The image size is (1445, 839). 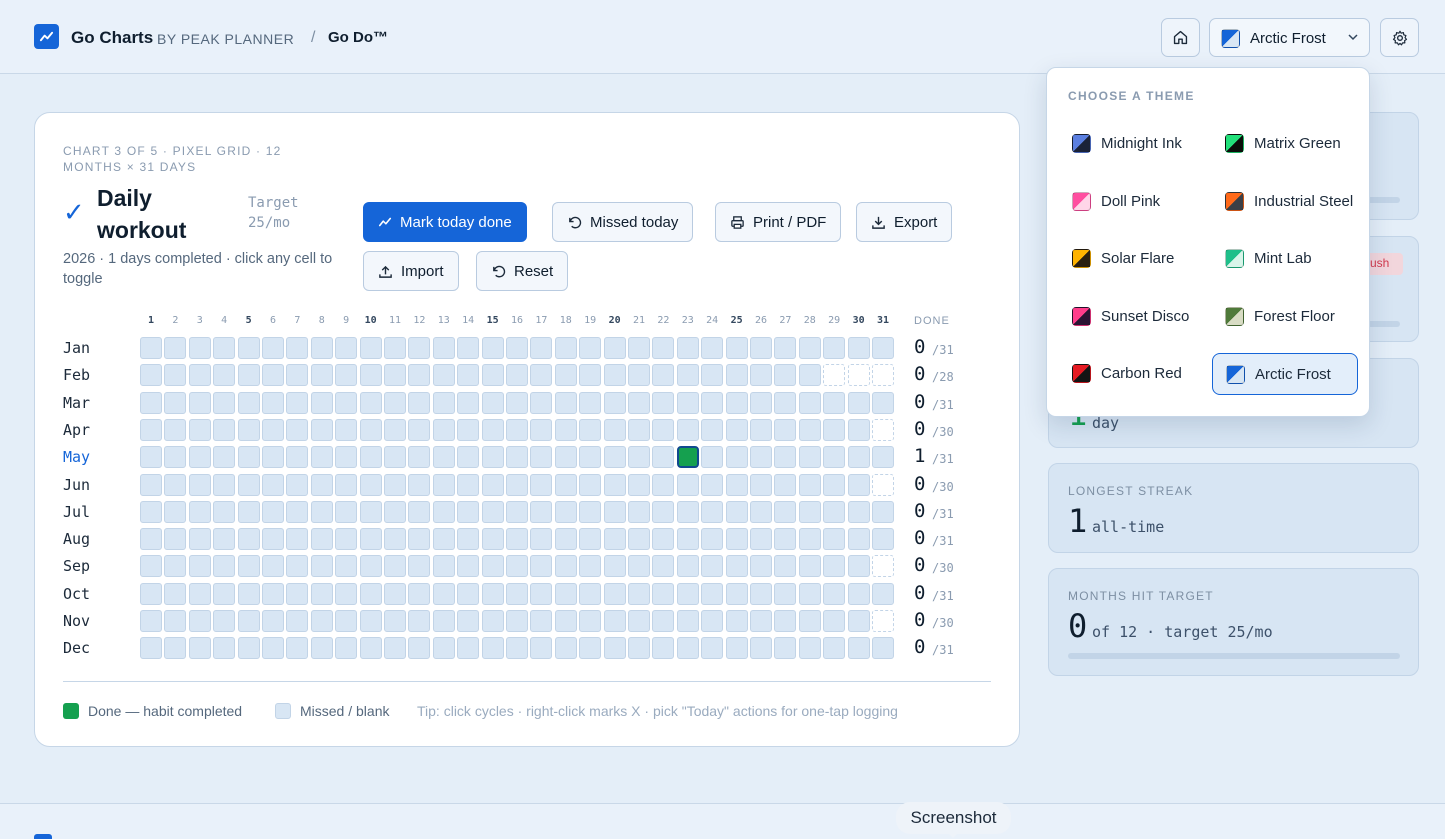 I want to click on export-button: Export, so click(x=904, y=222).